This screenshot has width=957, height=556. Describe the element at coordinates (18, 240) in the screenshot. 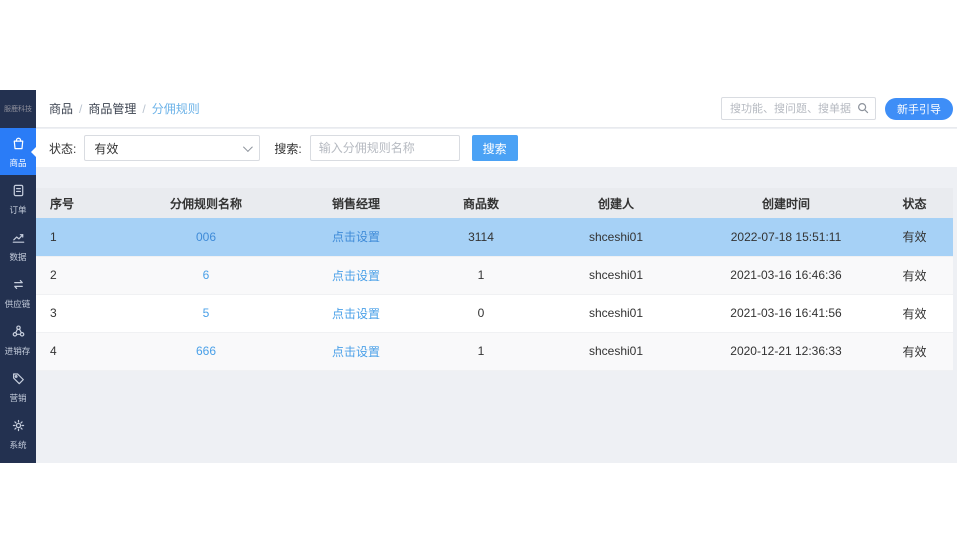

I see `chart-icon` at that location.